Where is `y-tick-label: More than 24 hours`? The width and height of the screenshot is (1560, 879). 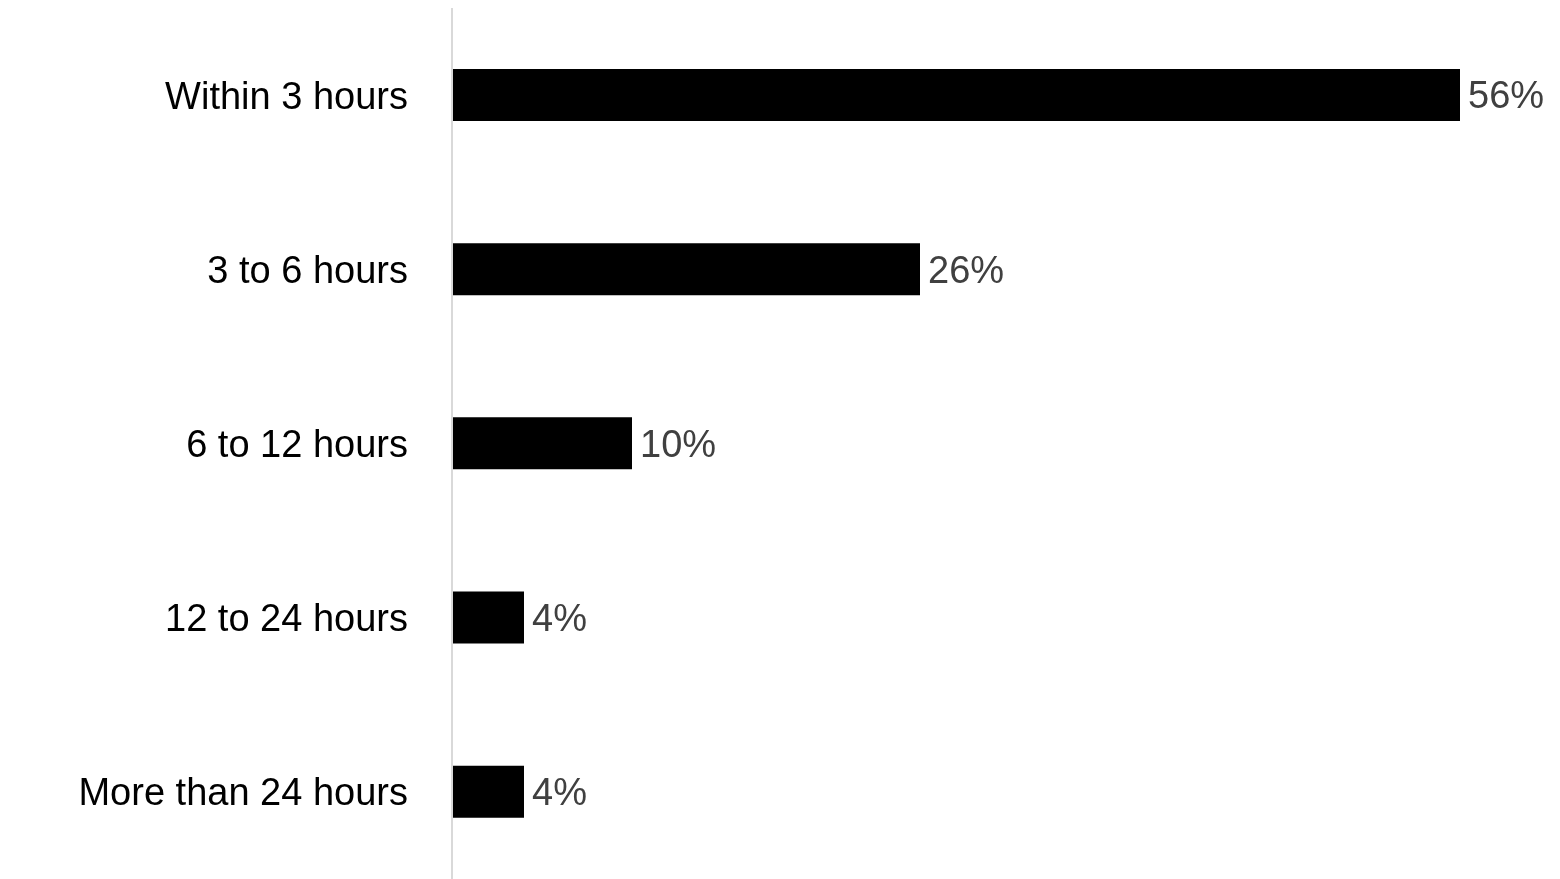
y-tick-label: More than 24 hours is located at coordinates (243, 792).